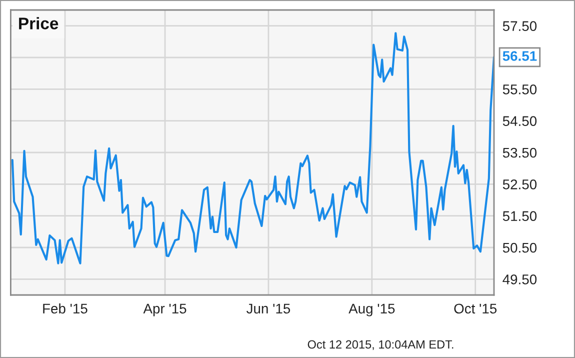 The image size is (575, 358). I want to click on text: Oct 12 2015, 10:04AM EDT., so click(381, 345).